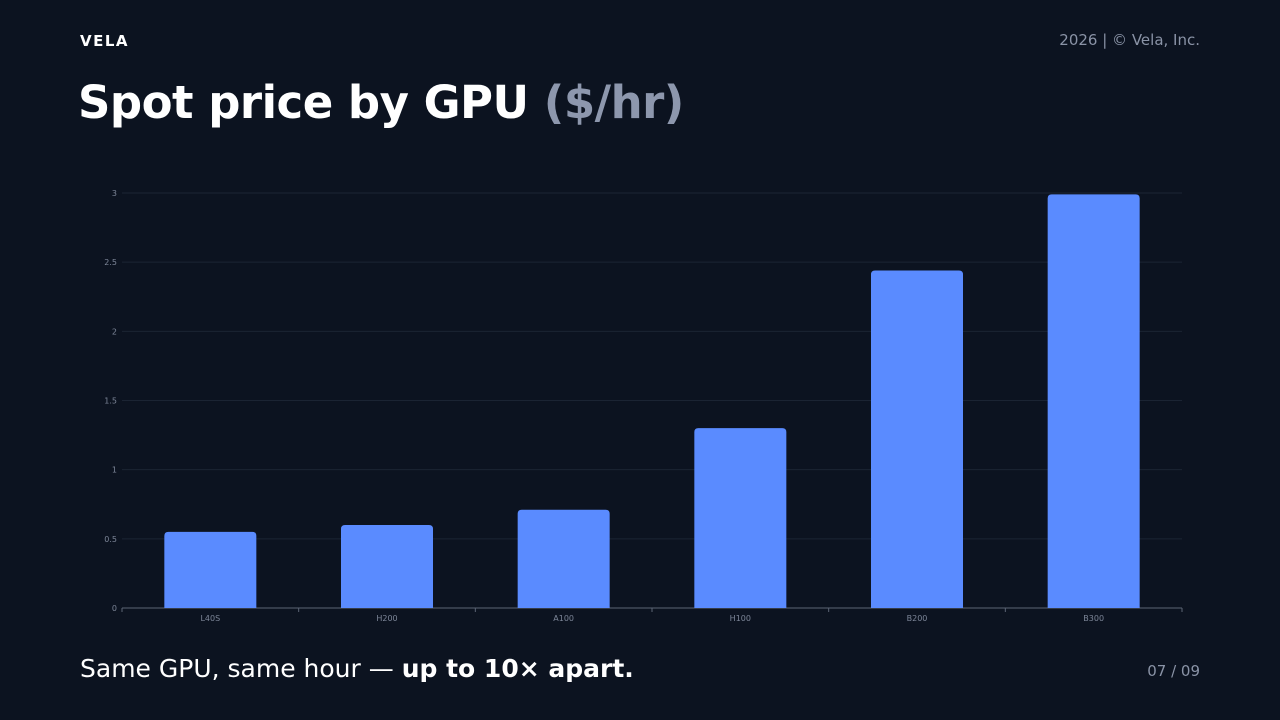 This screenshot has height=720, width=1280. Describe the element at coordinates (210, 569) in the screenshot. I see `bar-l40s` at that location.